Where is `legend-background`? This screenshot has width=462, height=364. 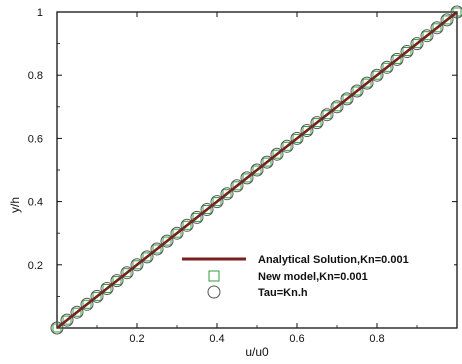
legend-background is located at coordinates (316, 278).